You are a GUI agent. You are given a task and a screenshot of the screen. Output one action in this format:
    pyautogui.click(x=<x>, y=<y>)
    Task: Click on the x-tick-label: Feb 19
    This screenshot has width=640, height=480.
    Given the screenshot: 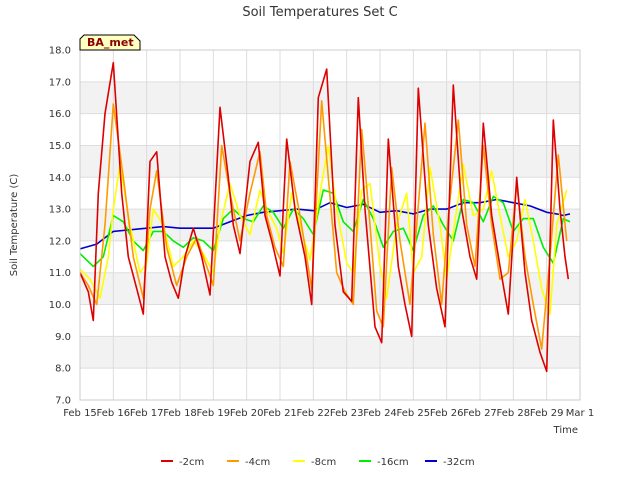 What is the action you would take?
    pyautogui.click(x=214, y=413)
    